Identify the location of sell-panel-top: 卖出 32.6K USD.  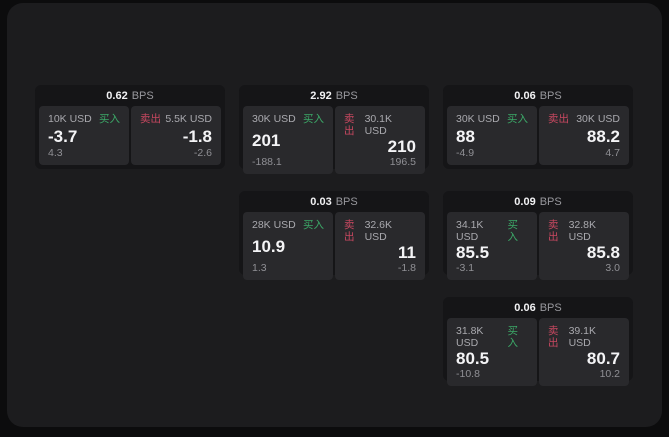
(380, 231).